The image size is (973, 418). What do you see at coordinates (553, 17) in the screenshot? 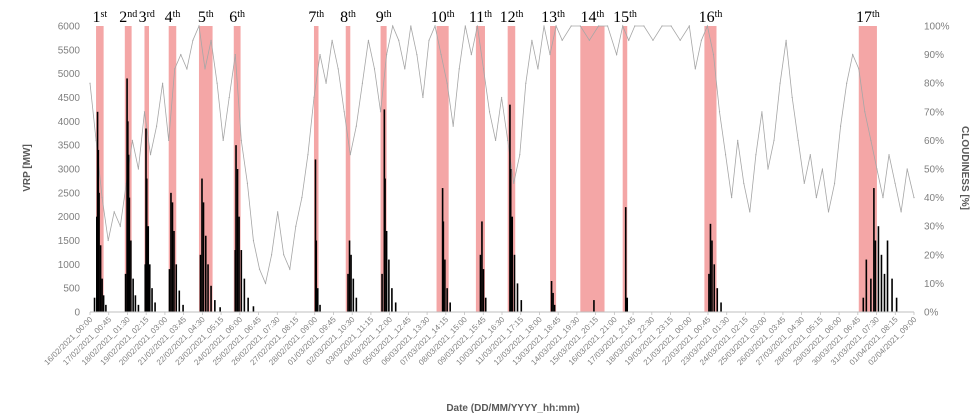
I see `paroxysm-label-13: 13th` at bounding box center [553, 17].